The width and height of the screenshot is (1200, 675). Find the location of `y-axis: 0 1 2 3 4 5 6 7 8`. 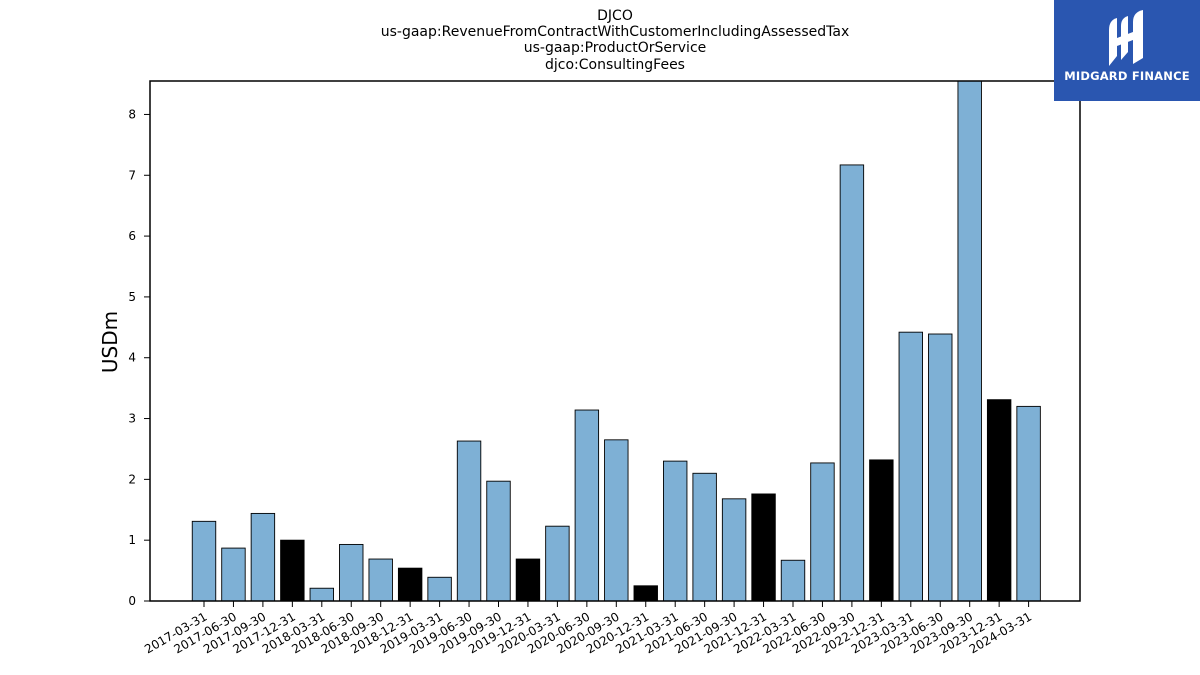

y-axis: 0 1 2 3 4 5 6 7 8 is located at coordinates (139, 357).